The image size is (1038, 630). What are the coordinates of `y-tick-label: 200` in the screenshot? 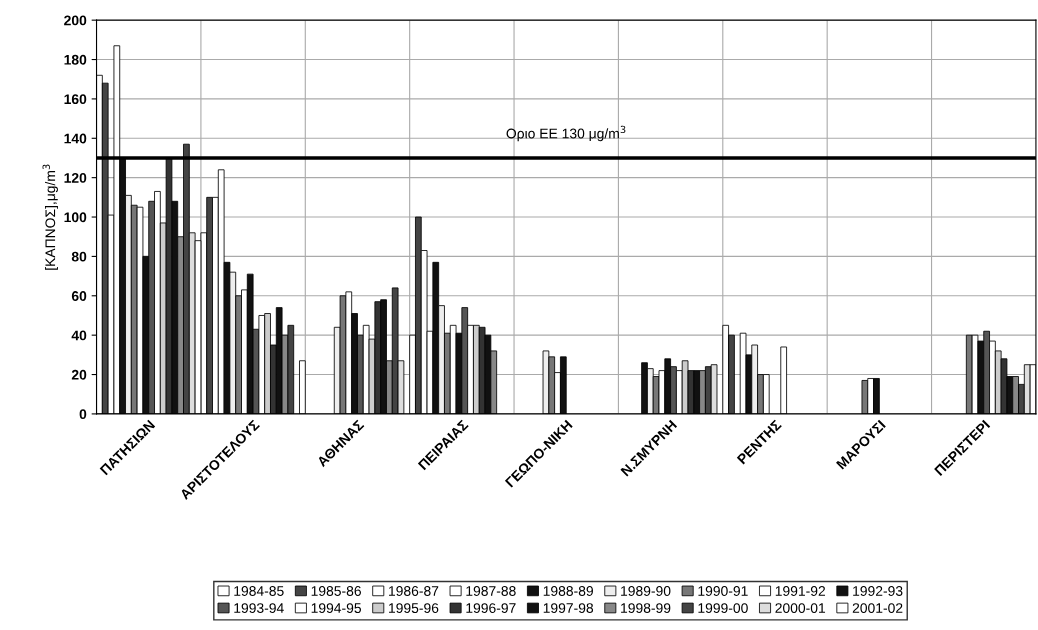 It's located at (75, 20).